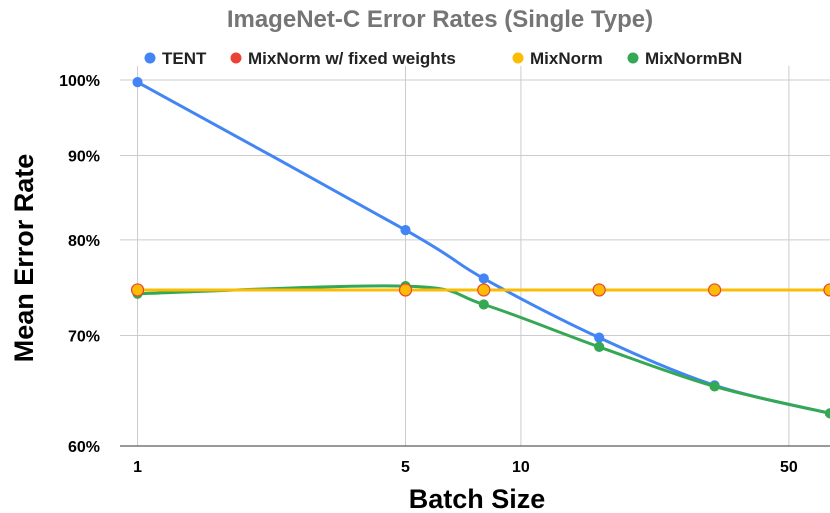  Describe the element at coordinates (352, 58) in the screenshot. I see `legend-label: MixNorm w/ fixed weights` at that location.